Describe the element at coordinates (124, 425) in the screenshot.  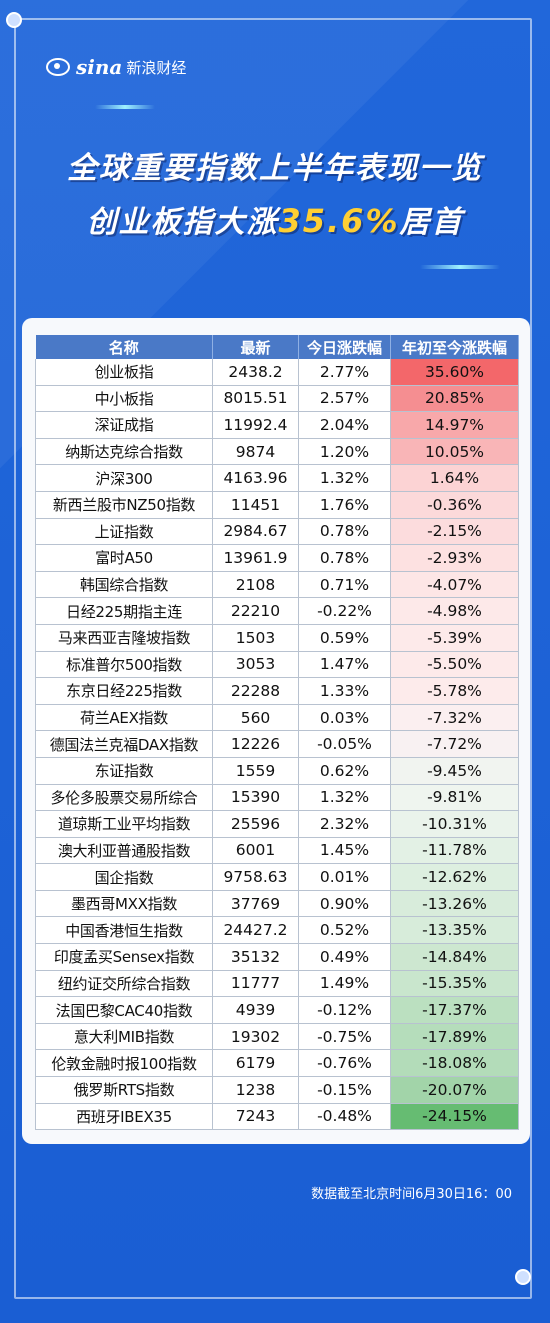
I see `cell-name: 深证成指` at that location.